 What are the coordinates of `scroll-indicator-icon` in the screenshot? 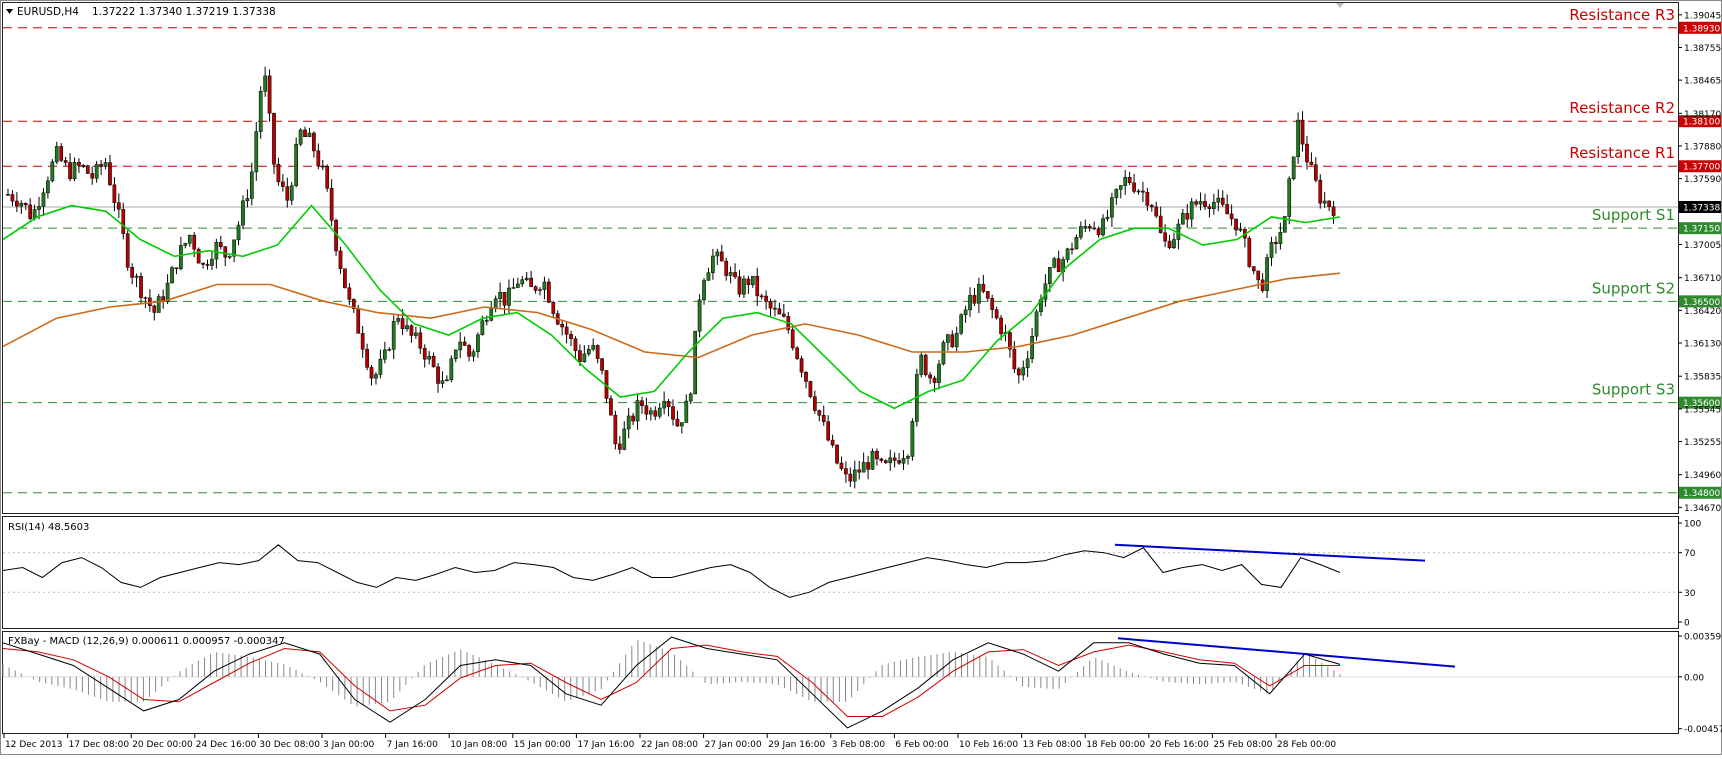 It's located at (1340, 5).